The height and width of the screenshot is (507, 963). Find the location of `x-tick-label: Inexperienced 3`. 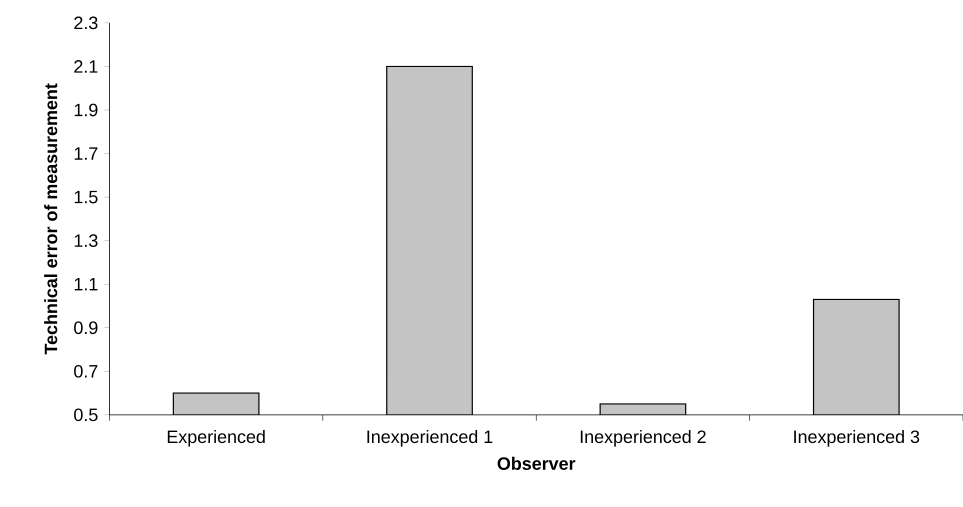

x-tick-label: Inexperienced 3 is located at coordinates (857, 438).